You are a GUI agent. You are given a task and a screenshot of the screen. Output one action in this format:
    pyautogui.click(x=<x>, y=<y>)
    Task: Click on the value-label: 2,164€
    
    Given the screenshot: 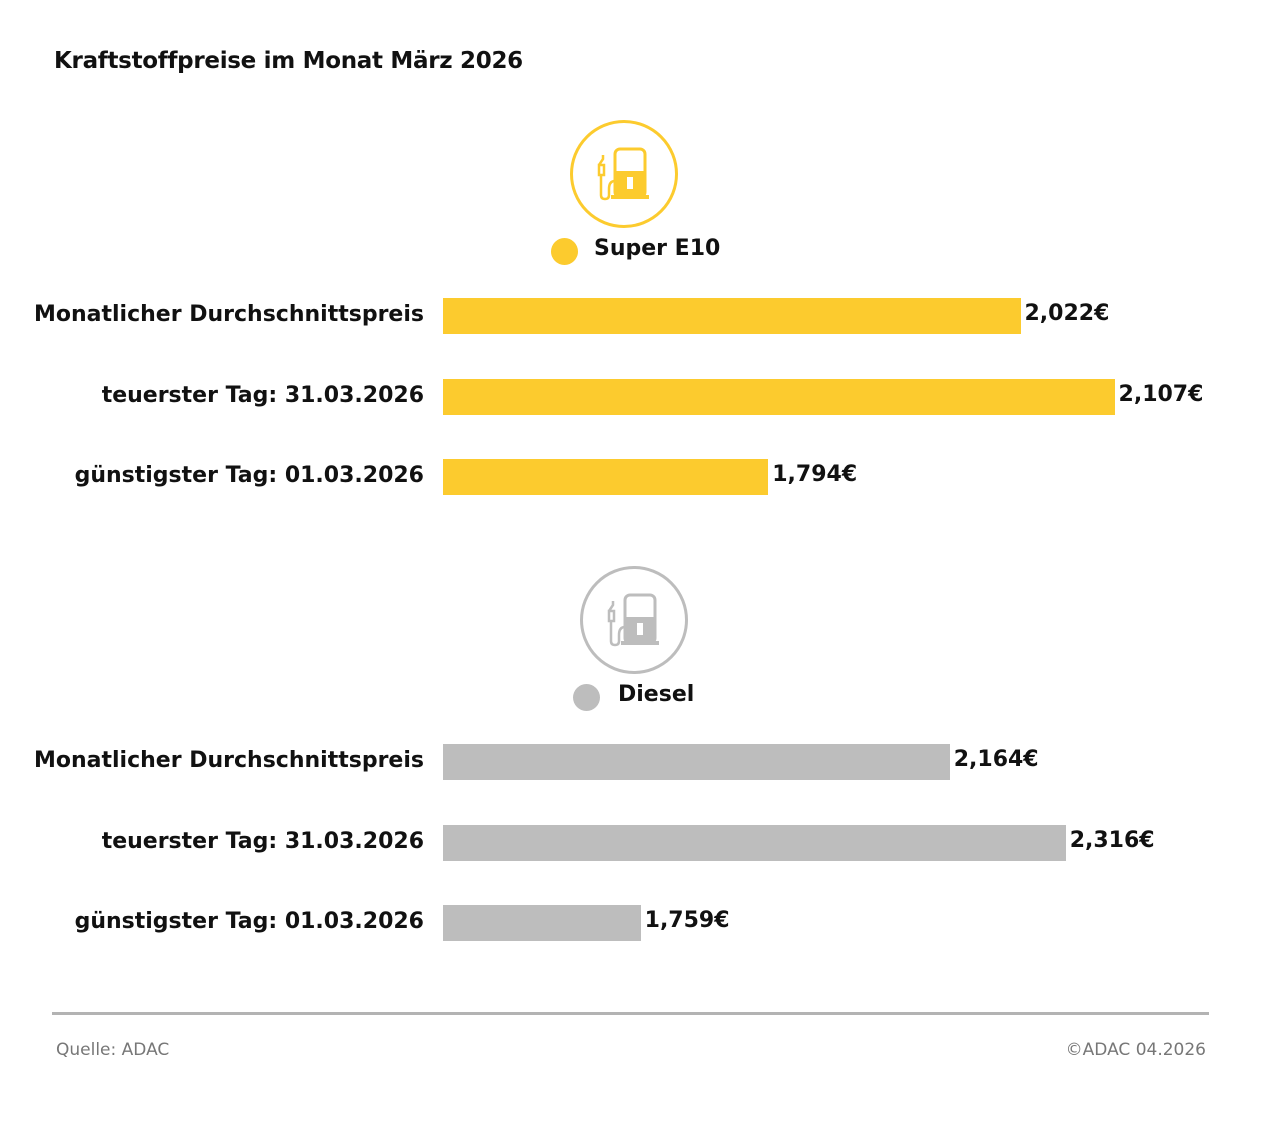 What is the action you would take?
    pyautogui.click(x=996, y=759)
    